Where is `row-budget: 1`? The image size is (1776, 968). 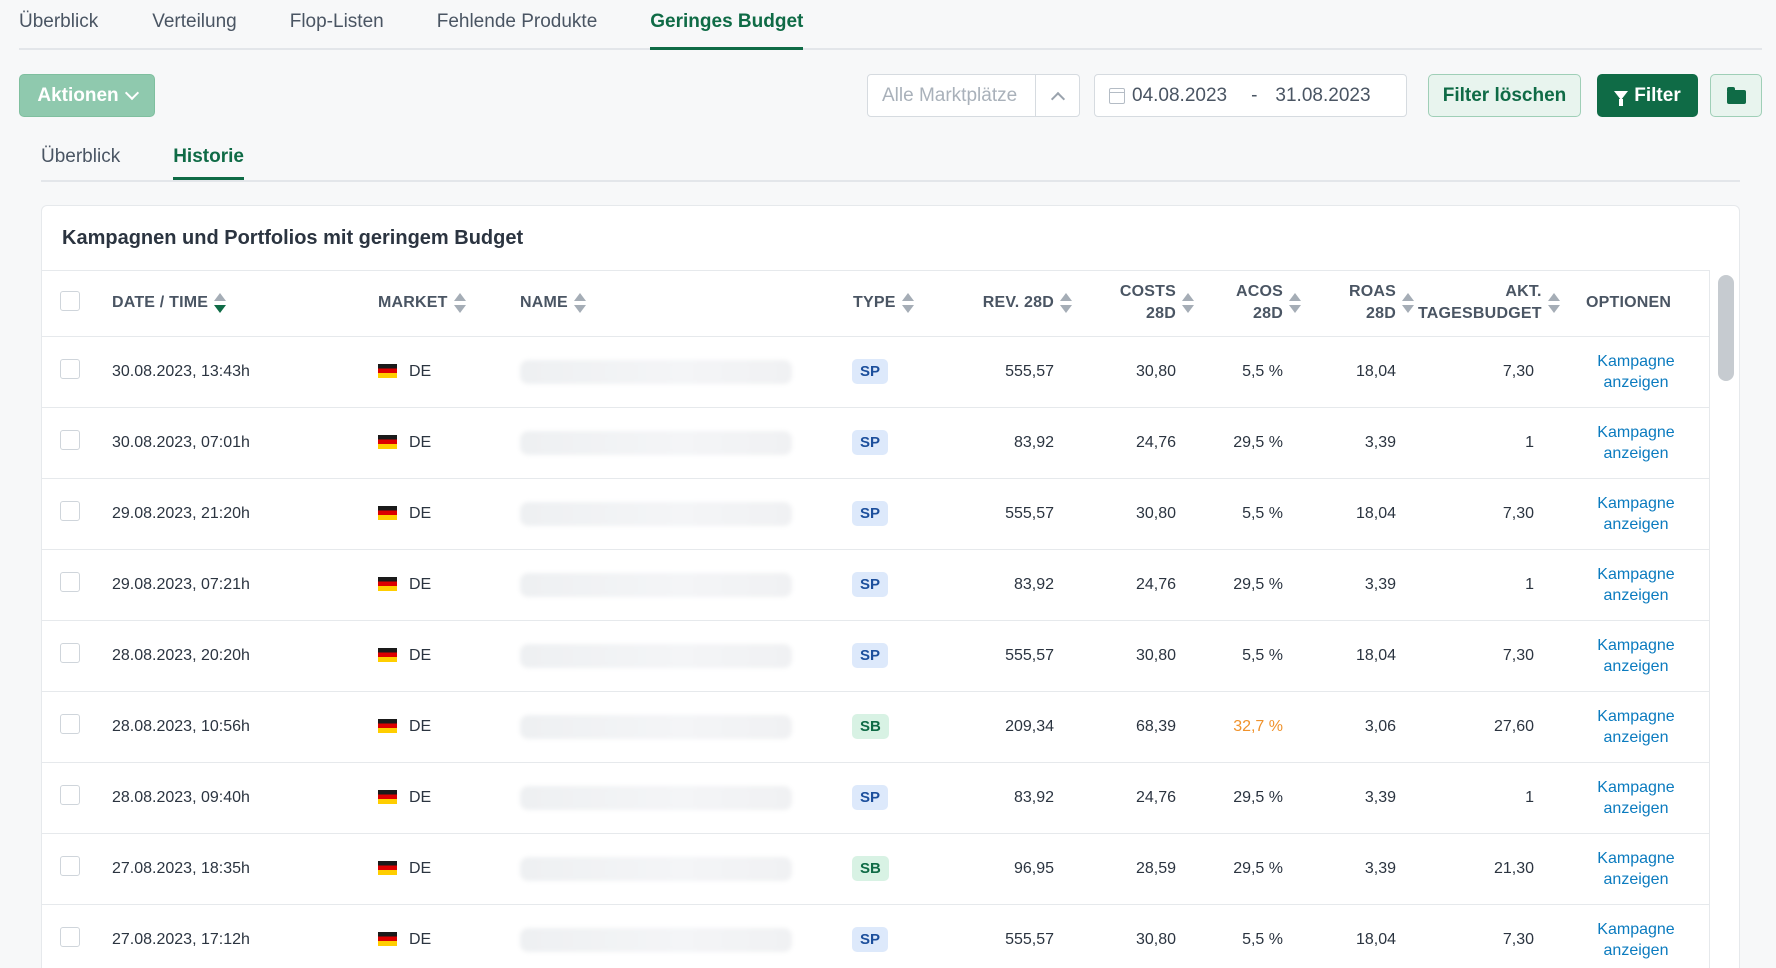
row-budget: 1 is located at coordinates (1490, 443).